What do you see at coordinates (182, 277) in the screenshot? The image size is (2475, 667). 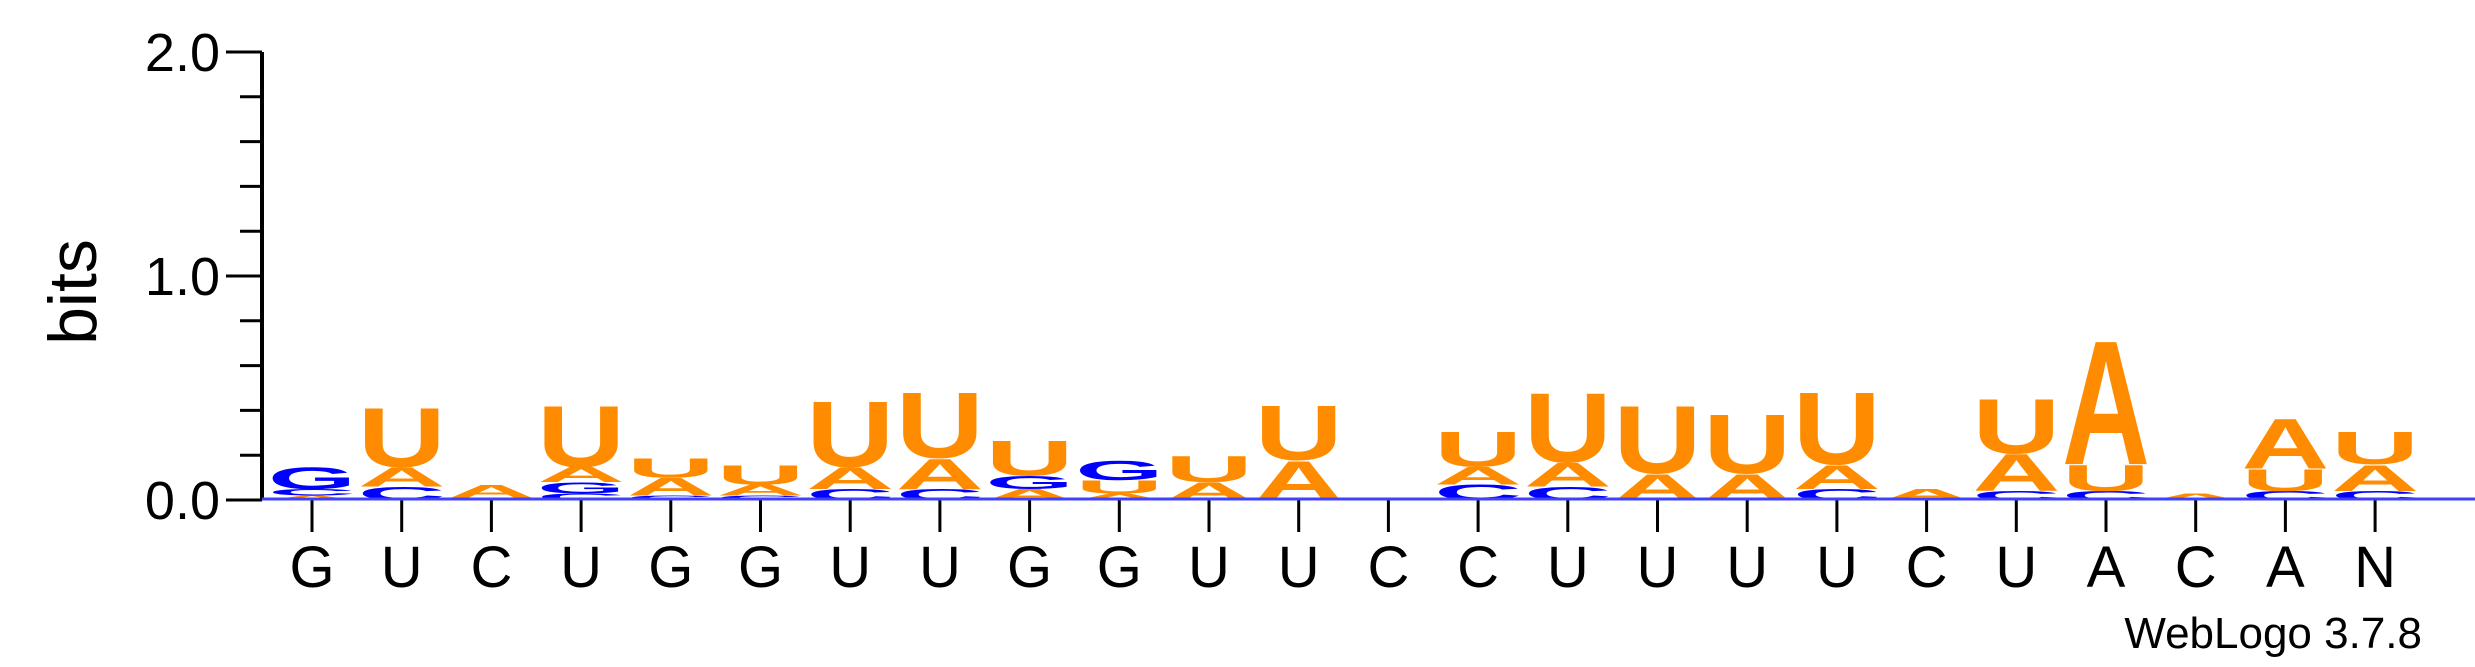 I see `y-tick-label: 1.0` at bounding box center [182, 277].